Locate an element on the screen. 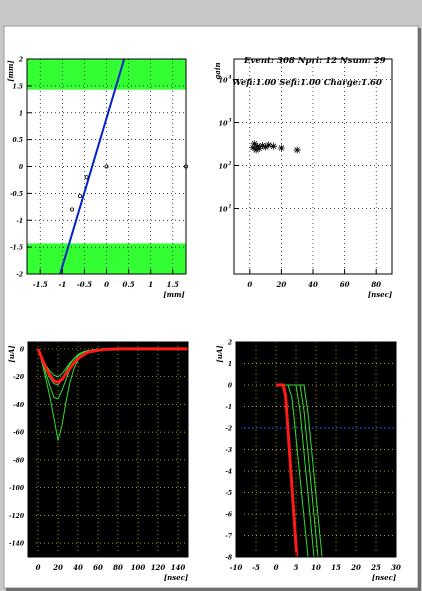 The image size is (422, 591). x-tick-label: 100 is located at coordinates (138, 567).